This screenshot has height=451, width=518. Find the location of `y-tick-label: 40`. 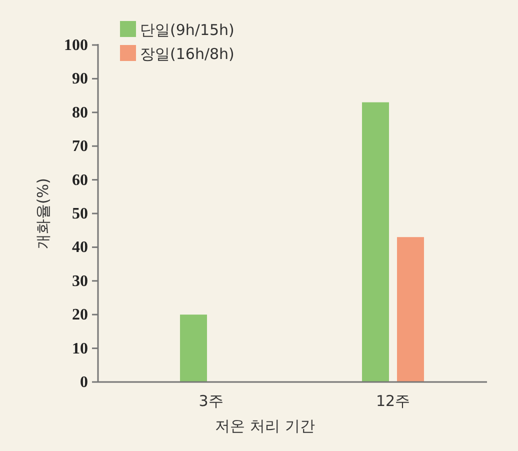

y-tick-label: 40 is located at coordinates (80, 247).